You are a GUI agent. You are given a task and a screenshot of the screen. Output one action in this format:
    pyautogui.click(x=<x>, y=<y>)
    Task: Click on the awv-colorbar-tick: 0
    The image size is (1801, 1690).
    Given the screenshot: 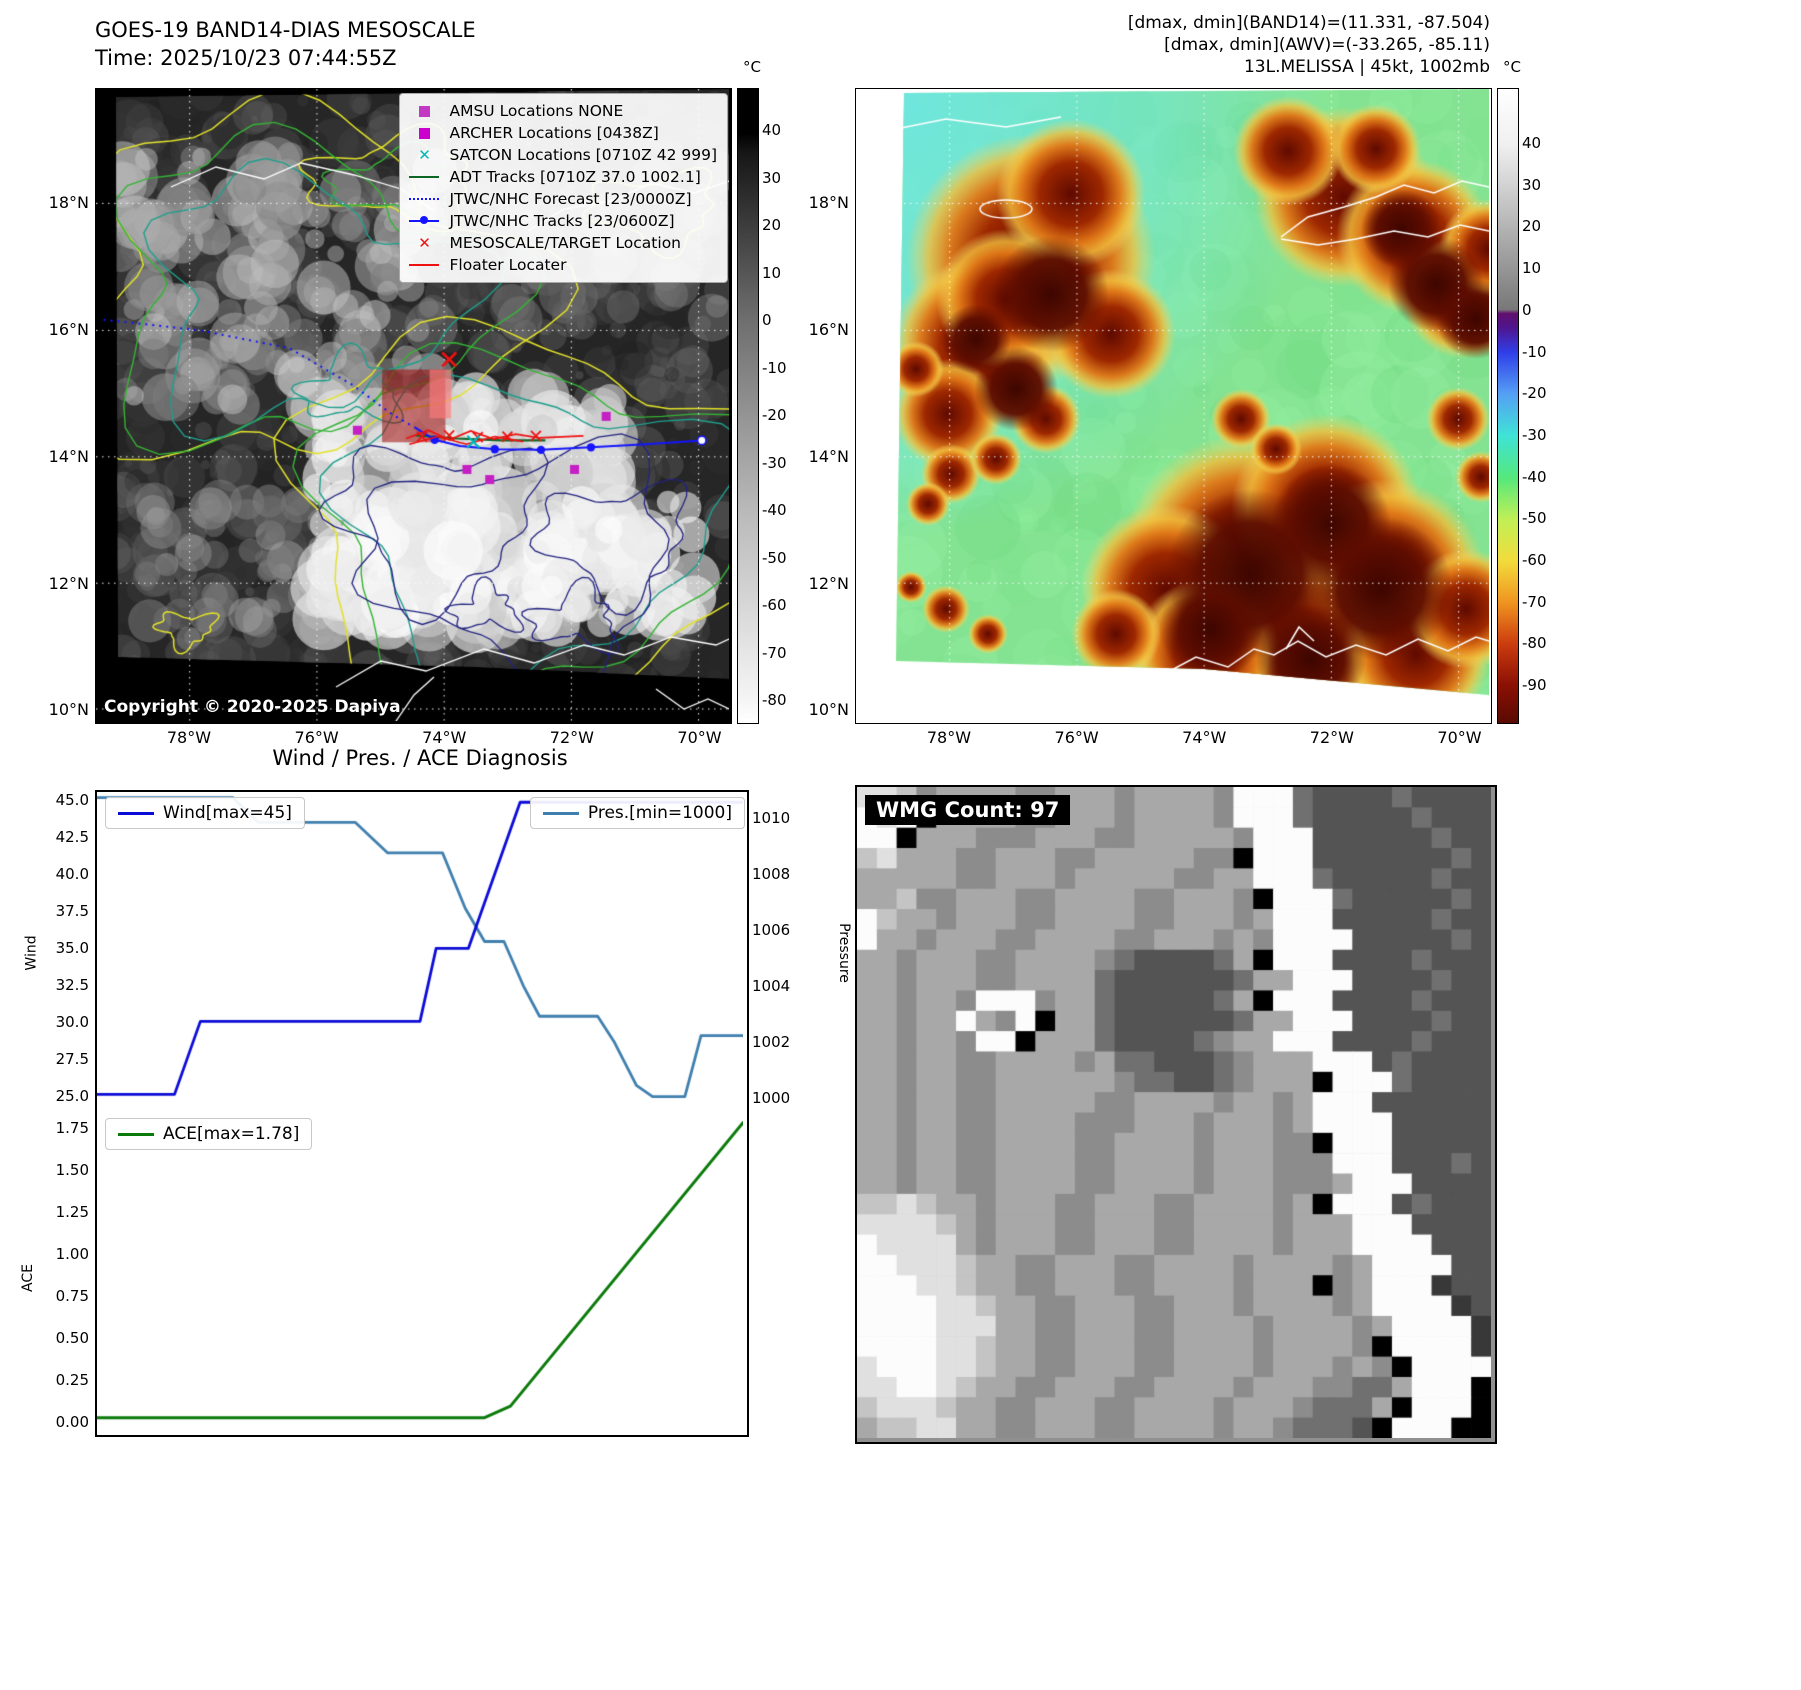 What is the action you would take?
    pyautogui.click(x=1527, y=309)
    